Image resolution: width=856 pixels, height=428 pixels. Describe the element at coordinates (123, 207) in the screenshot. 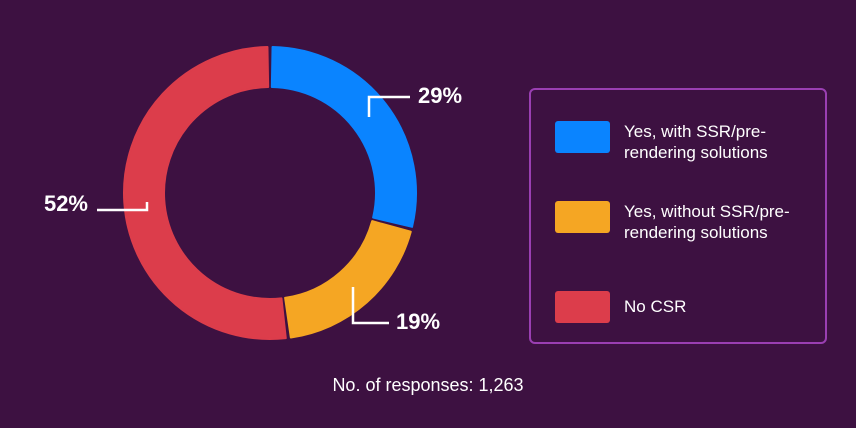

I see `leader-line-no-csr` at that location.